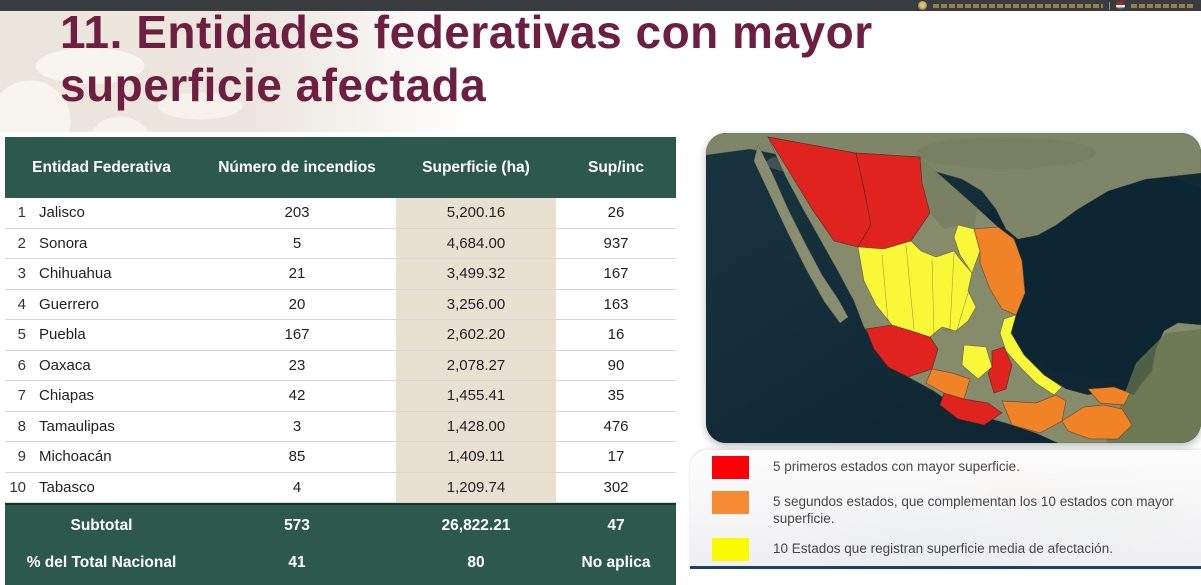 The width and height of the screenshot is (1201, 585). I want to click on entidad-cell: Chiapas, so click(67, 396).